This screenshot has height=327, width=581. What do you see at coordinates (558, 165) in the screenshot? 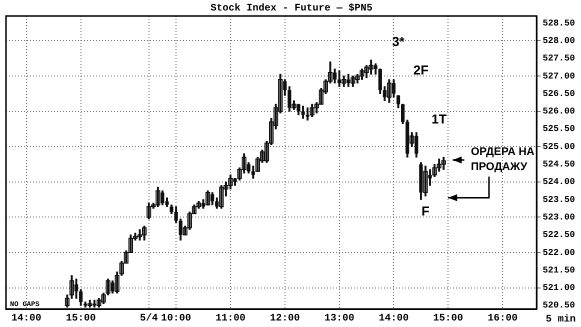
I see `y-tick-label: 524.50` at bounding box center [558, 165].